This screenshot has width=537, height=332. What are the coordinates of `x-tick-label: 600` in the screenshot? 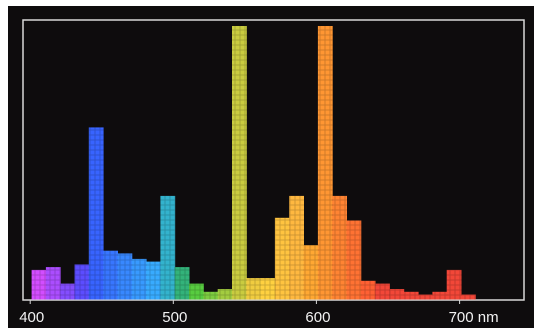 It's located at (317, 317).